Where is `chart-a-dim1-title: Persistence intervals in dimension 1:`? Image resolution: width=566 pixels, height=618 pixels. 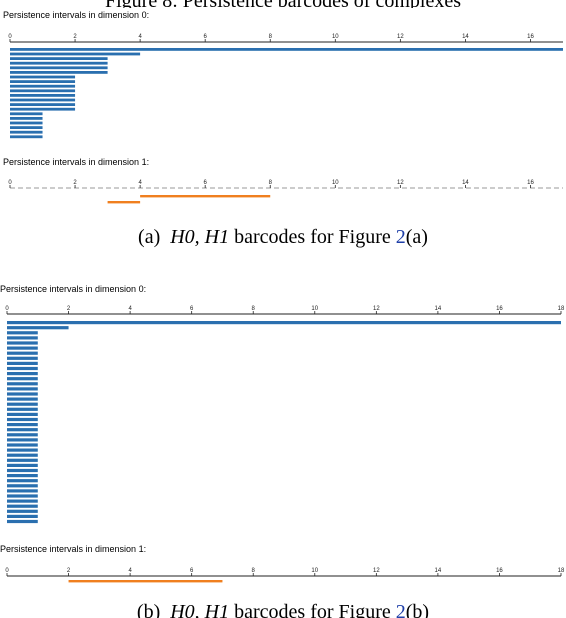 chart-a-dim1-title: Persistence intervals in dimension 1: is located at coordinates (76, 162).